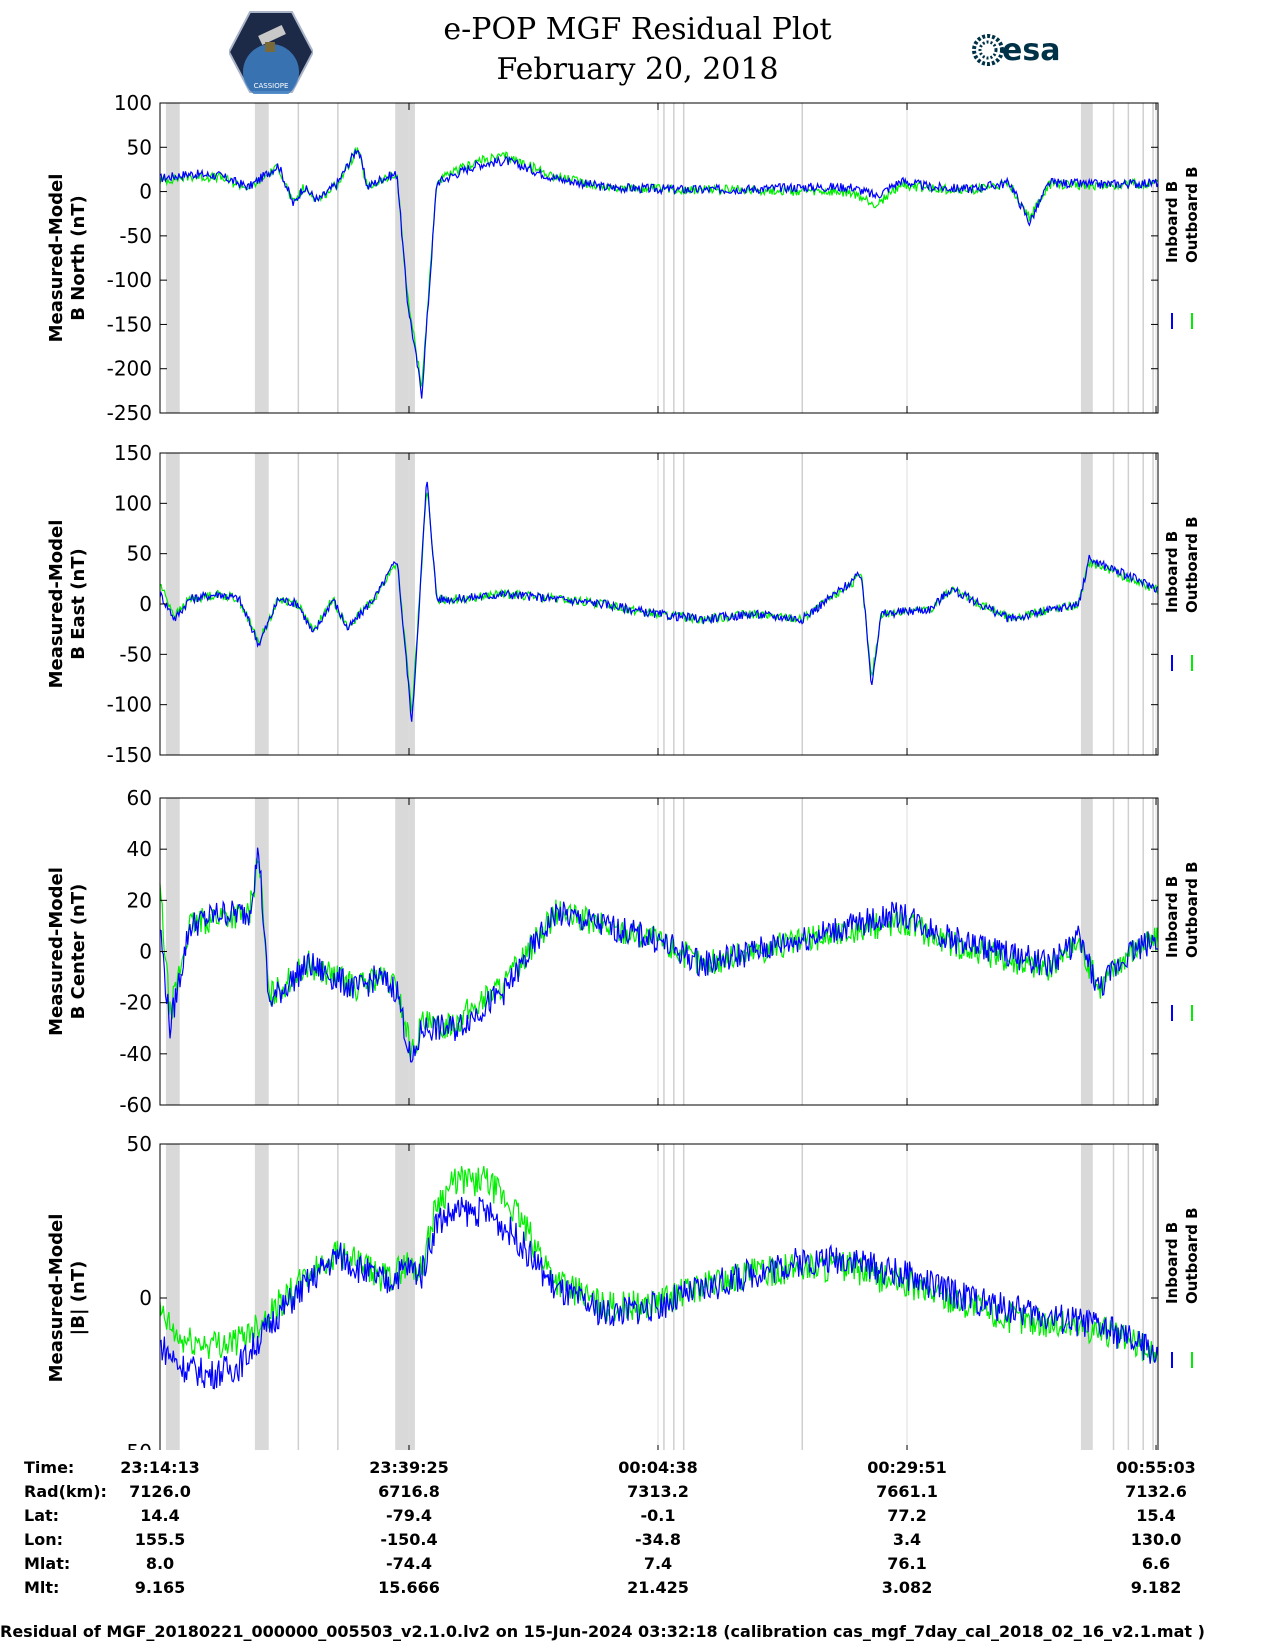  What do you see at coordinates (907, 1515) in the screenshot?
I see `ephemeris-cell: 77.2` at bounding box center [907, 1515].